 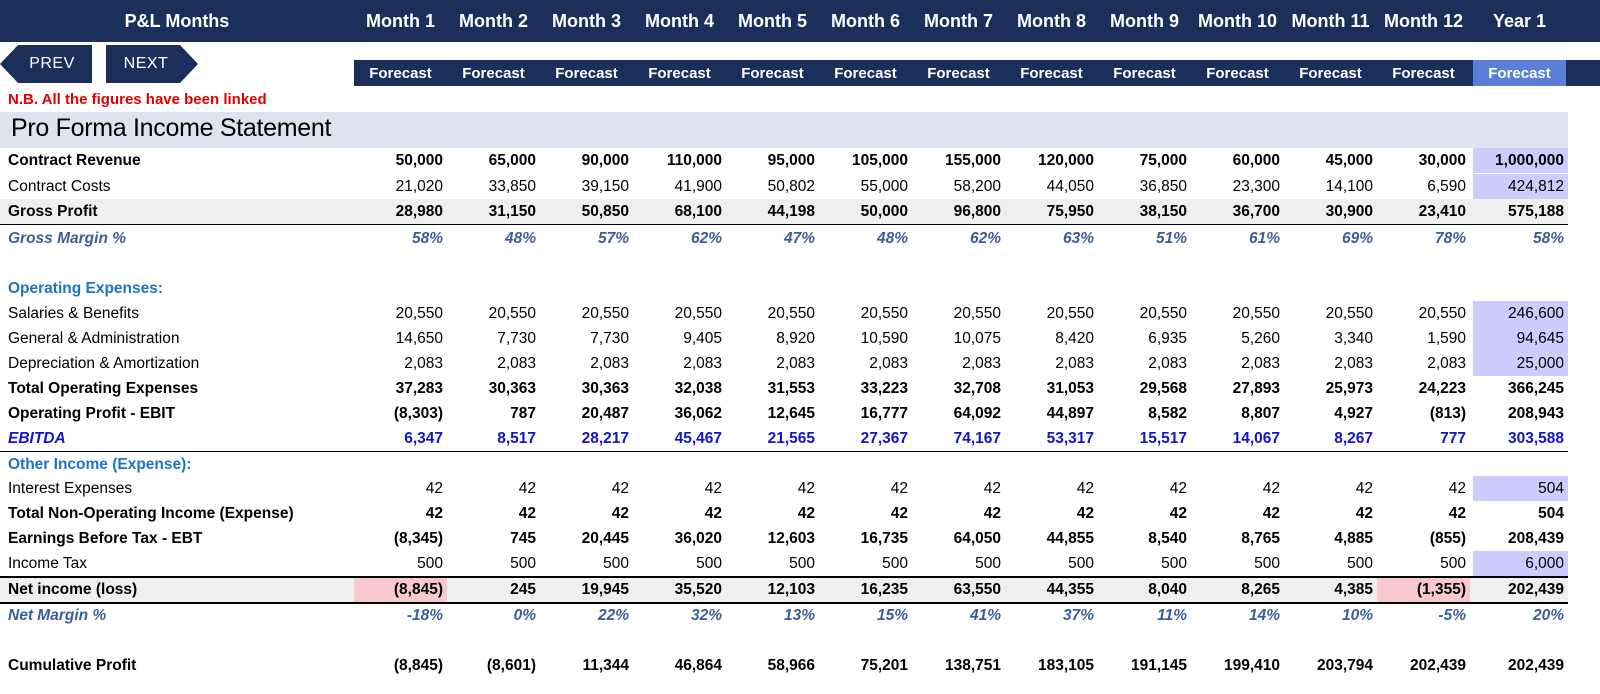 I want to click on cell-contract-revenue-col-1: 50,000, so click(x=419, y=160).